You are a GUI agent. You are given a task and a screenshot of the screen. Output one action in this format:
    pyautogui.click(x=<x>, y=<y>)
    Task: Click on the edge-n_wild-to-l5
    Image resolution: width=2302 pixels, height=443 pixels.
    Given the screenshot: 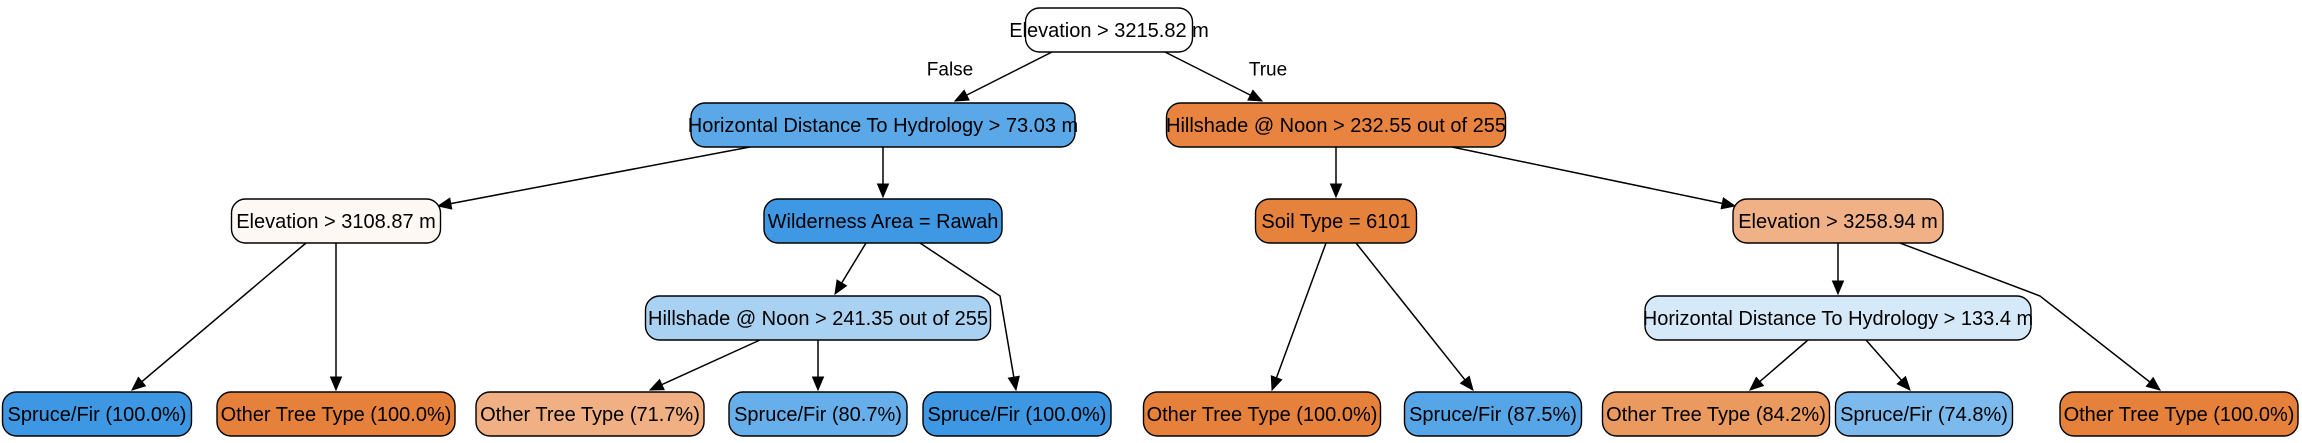 What is the action you would take?
    pyautogui.click(x=969, y=317)
    